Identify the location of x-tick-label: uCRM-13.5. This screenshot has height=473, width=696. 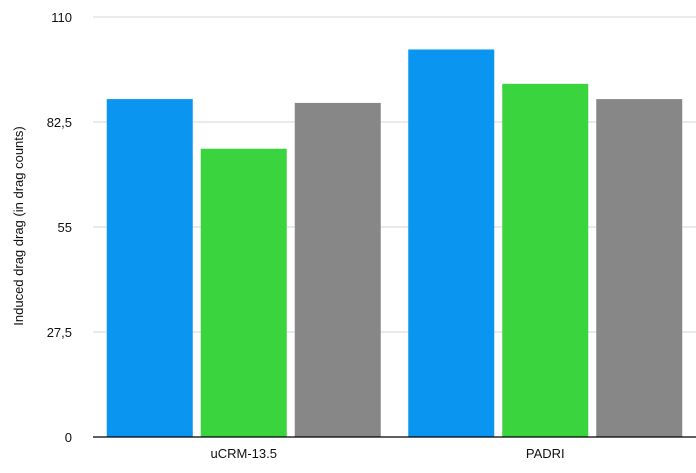
(244, 453).